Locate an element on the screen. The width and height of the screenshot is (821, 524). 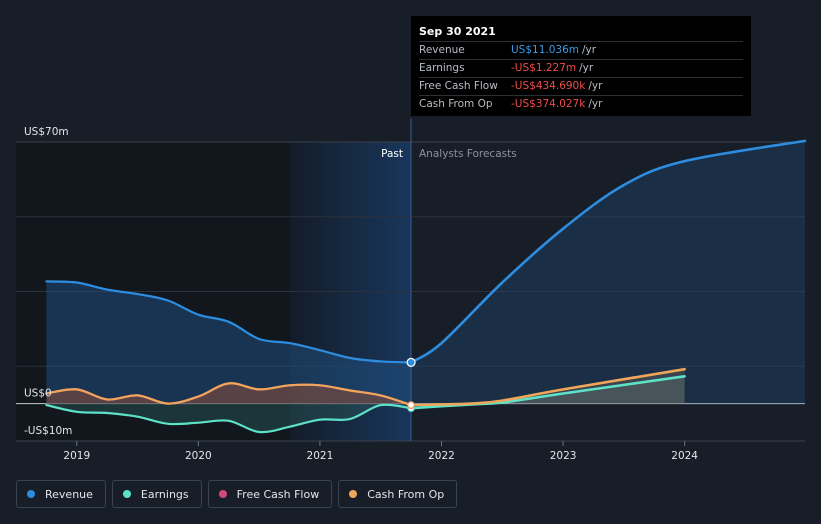
tooltip-value: -US$374.027k is located at coordinates (548, 104).